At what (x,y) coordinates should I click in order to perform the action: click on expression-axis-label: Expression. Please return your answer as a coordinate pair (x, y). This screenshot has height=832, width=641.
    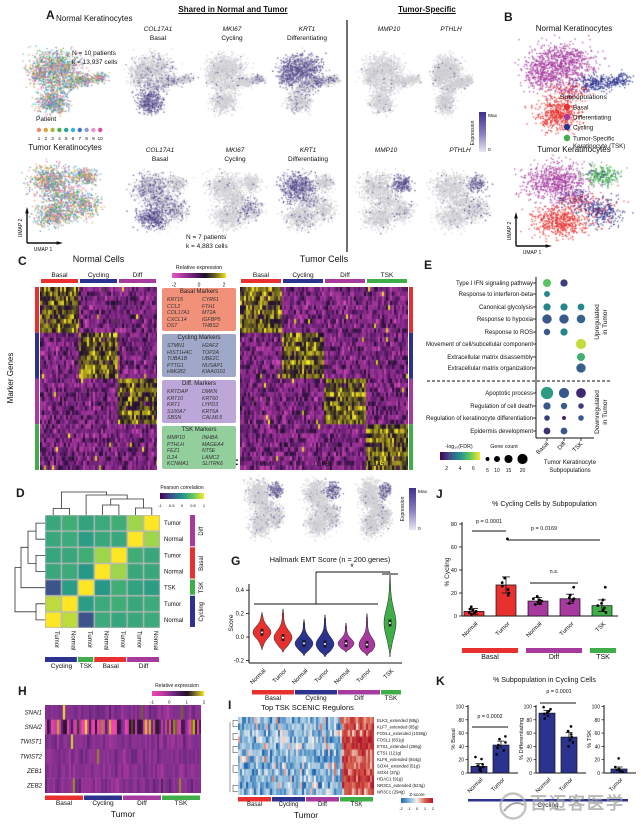
    Looking at the image, I should click on (403, 508).